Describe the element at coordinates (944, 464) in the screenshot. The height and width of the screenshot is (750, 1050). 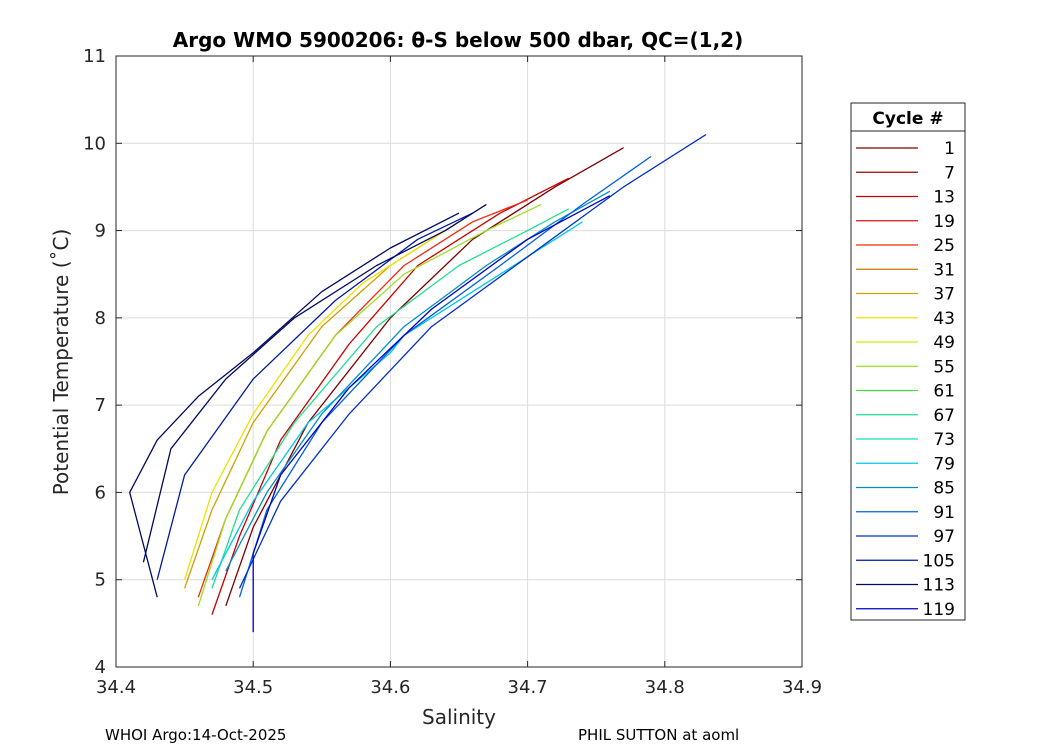
I see `legend-label: 79` at that location.